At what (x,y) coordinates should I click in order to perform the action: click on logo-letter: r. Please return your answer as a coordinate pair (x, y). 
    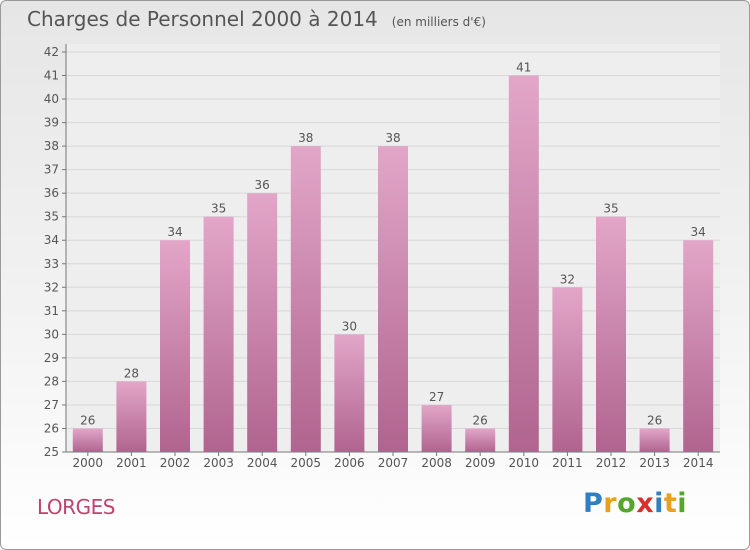
    Looking at the image, I should click on (610, 503).